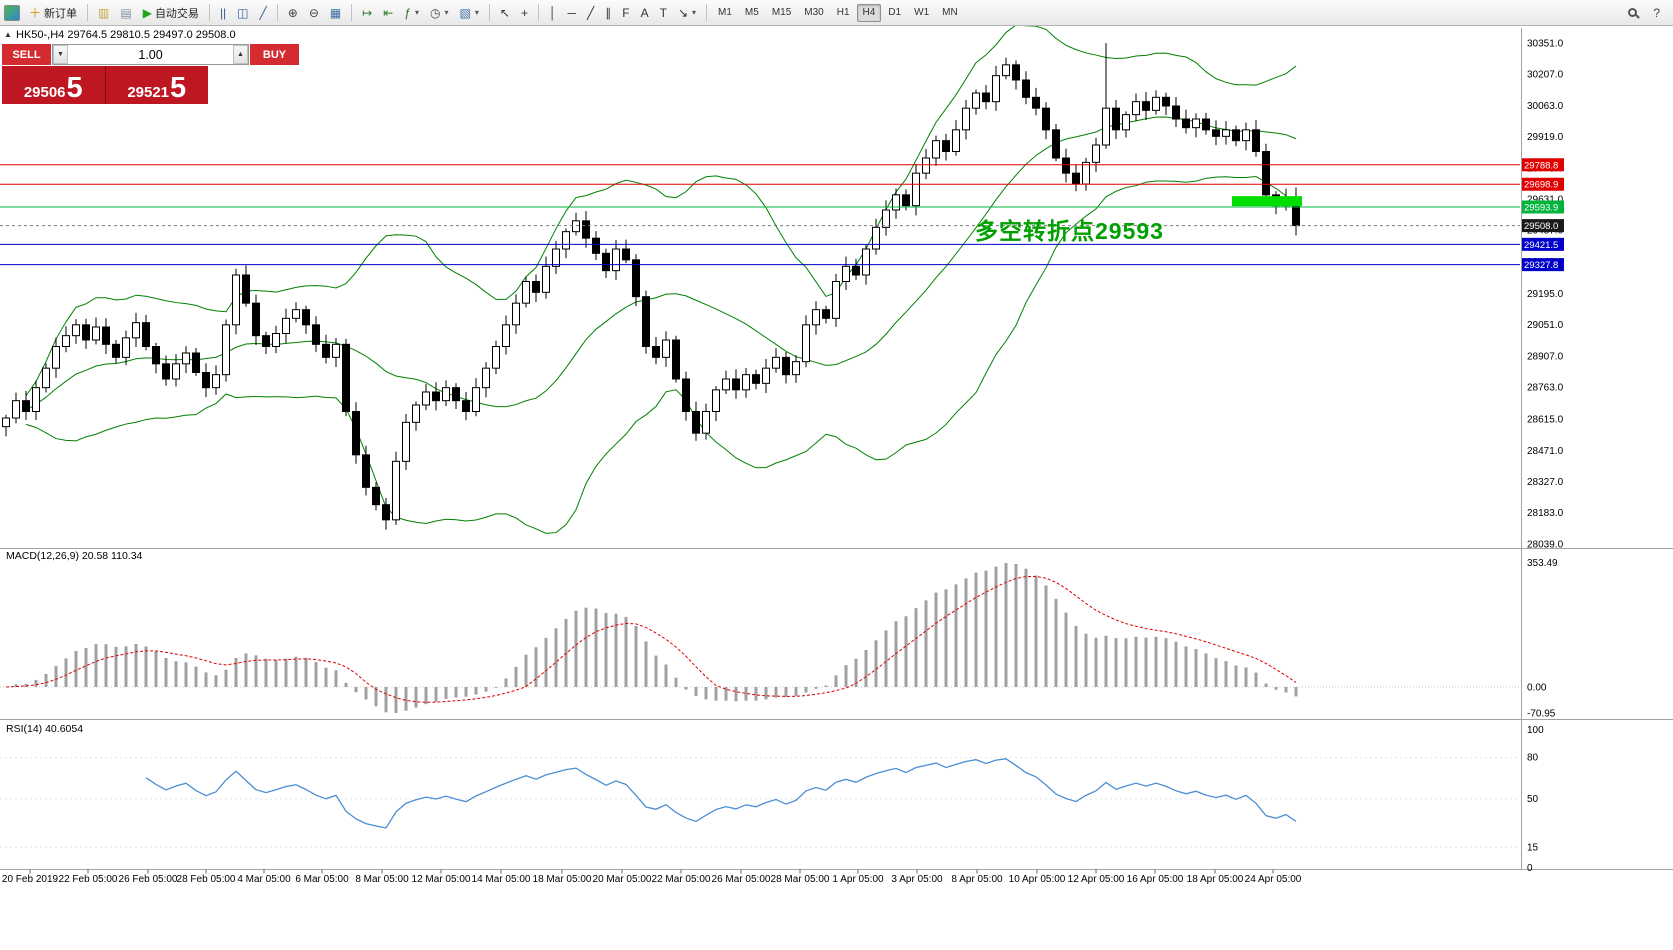  What do you see at coordinates (571, 13) in the screenshot?
I see `horizontal-line-button: ─` at bounding box center [571, 13].